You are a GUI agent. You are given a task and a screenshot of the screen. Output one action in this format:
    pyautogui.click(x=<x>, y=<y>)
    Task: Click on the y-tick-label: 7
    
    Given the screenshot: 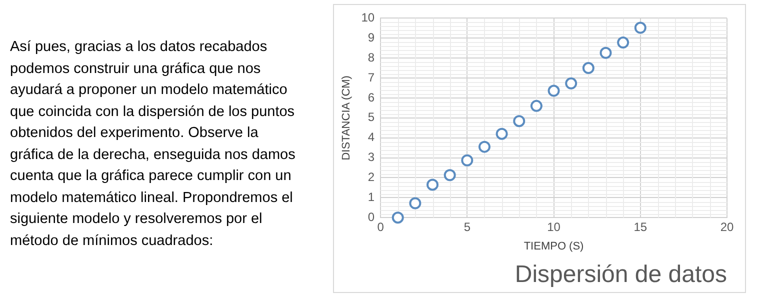 What is the action you would take?
    pyautogui.click(x=371, y=77)
    